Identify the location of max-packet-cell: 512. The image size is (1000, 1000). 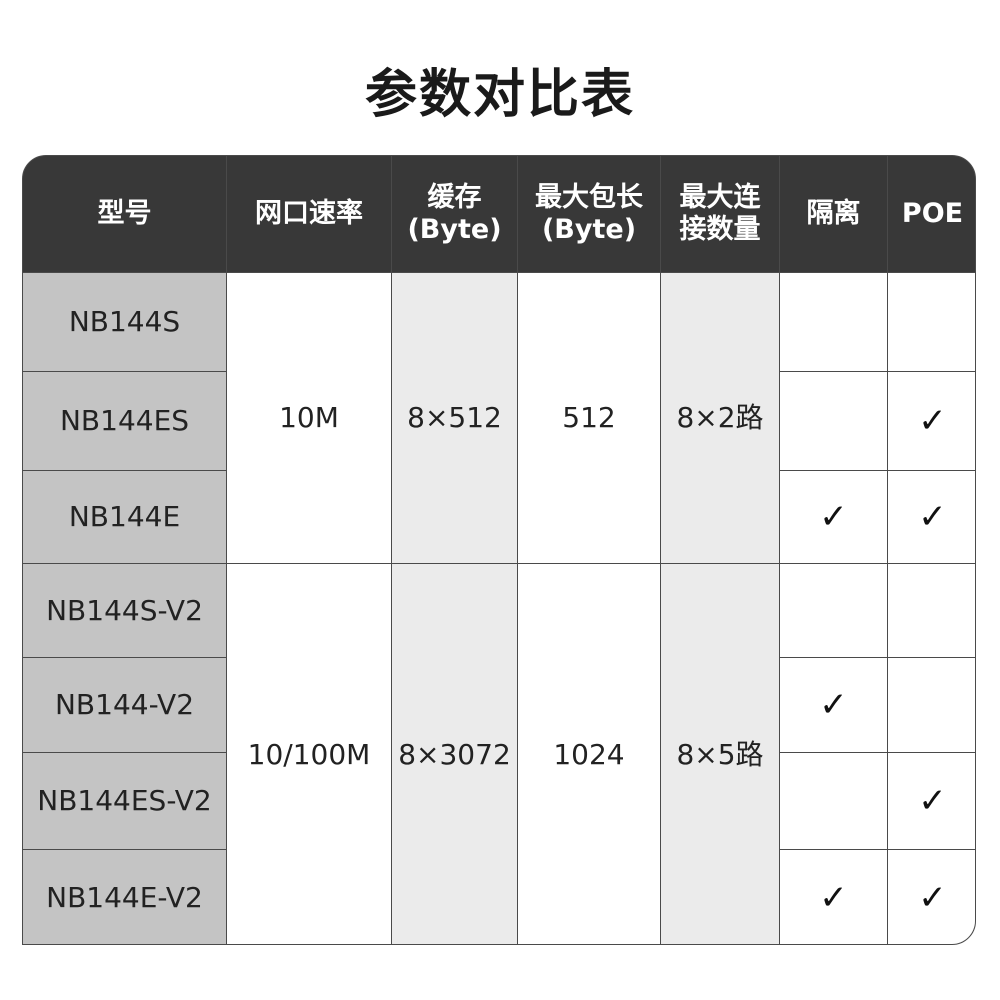
(589, 418).